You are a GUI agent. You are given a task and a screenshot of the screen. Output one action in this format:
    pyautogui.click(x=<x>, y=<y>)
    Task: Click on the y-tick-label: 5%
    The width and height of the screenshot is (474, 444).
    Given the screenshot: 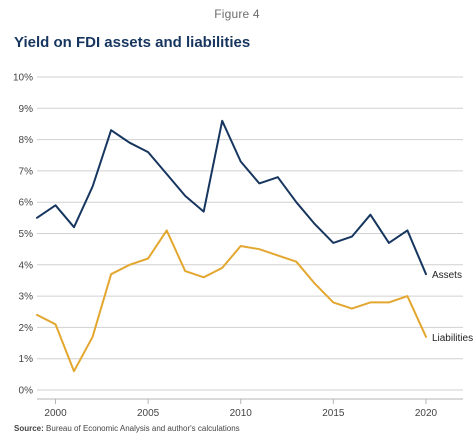 What is the action you would take?
    pyautogui.click(x=26, y=234)
    